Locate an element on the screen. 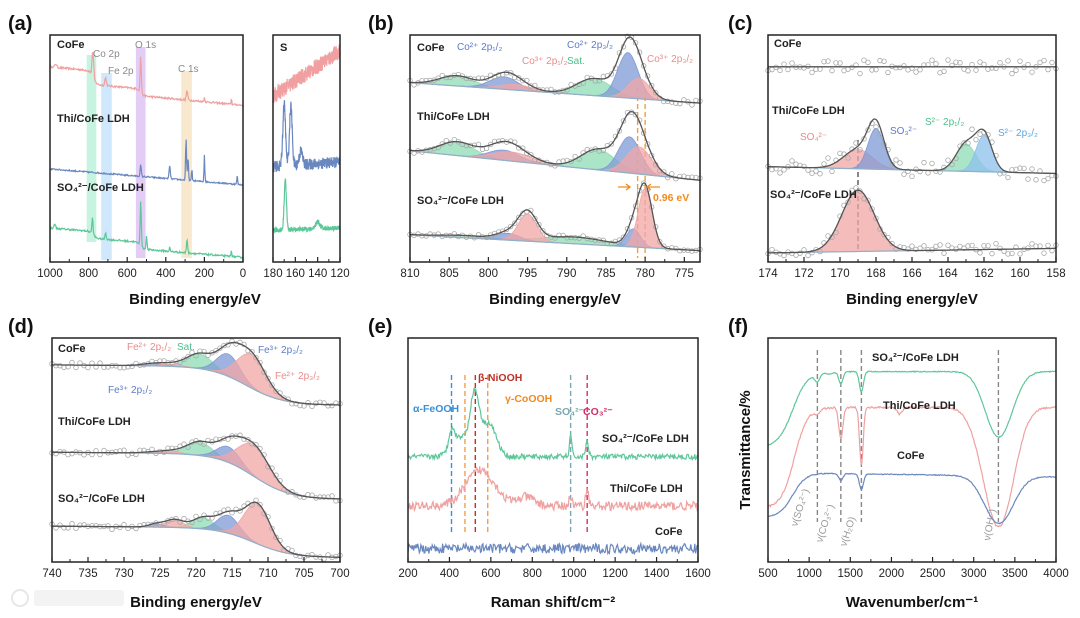 Image resolution: width=1080 pixels, height=618 pixels. x-tick-label: 795 is located at coordinates (527, 274).